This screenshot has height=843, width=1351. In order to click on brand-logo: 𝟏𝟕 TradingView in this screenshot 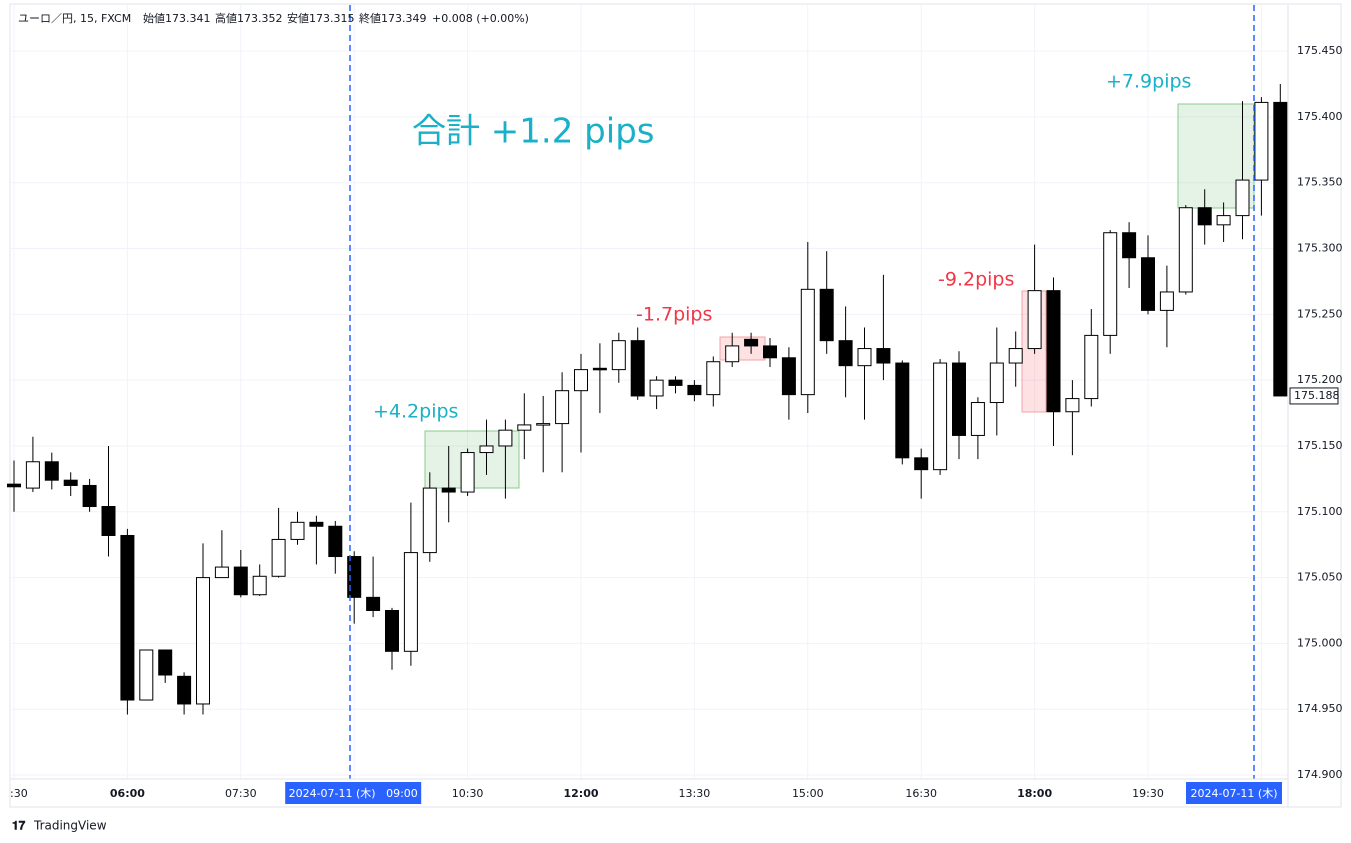, I will do `click(59, 826)`.